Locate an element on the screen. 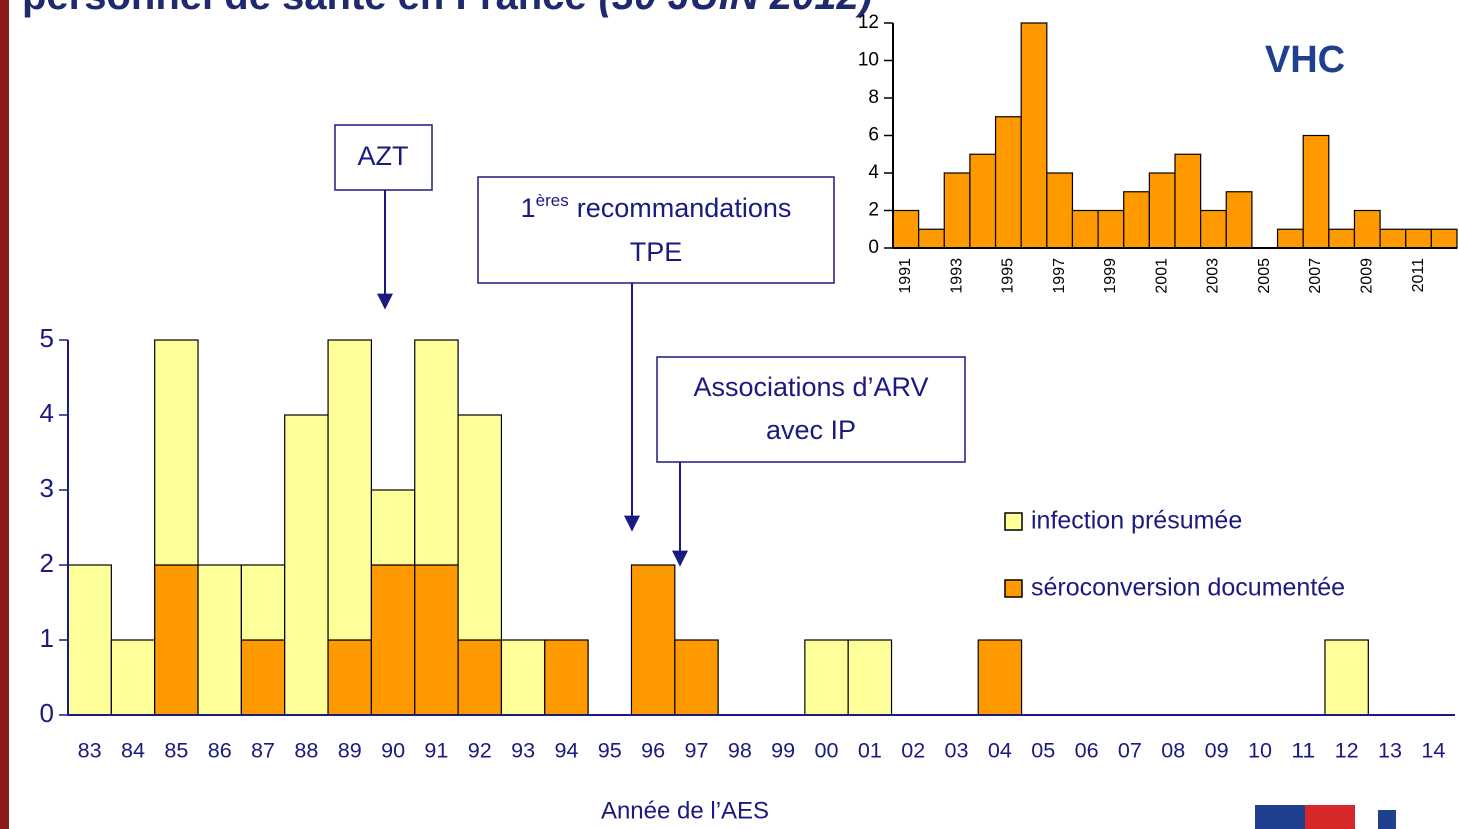 The width and height of the screenshot is (1459, 829). x-tick-label: 98 is located at coordinates (740, 751).